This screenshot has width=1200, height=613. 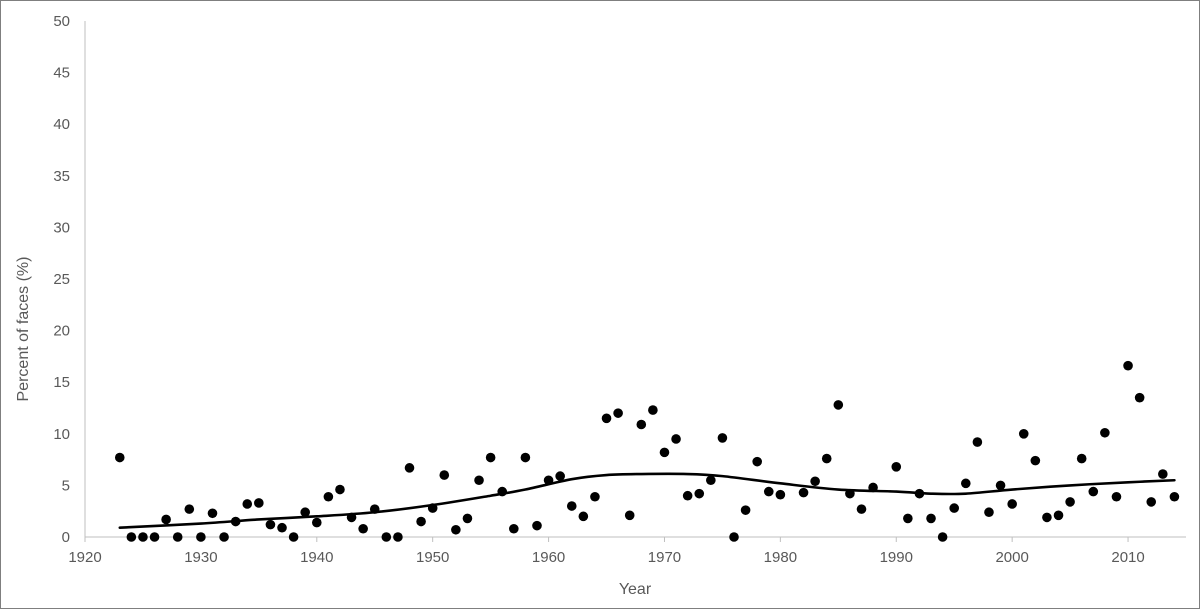 I want to click on y-tick-label: 45, so click(x=61, y=73).